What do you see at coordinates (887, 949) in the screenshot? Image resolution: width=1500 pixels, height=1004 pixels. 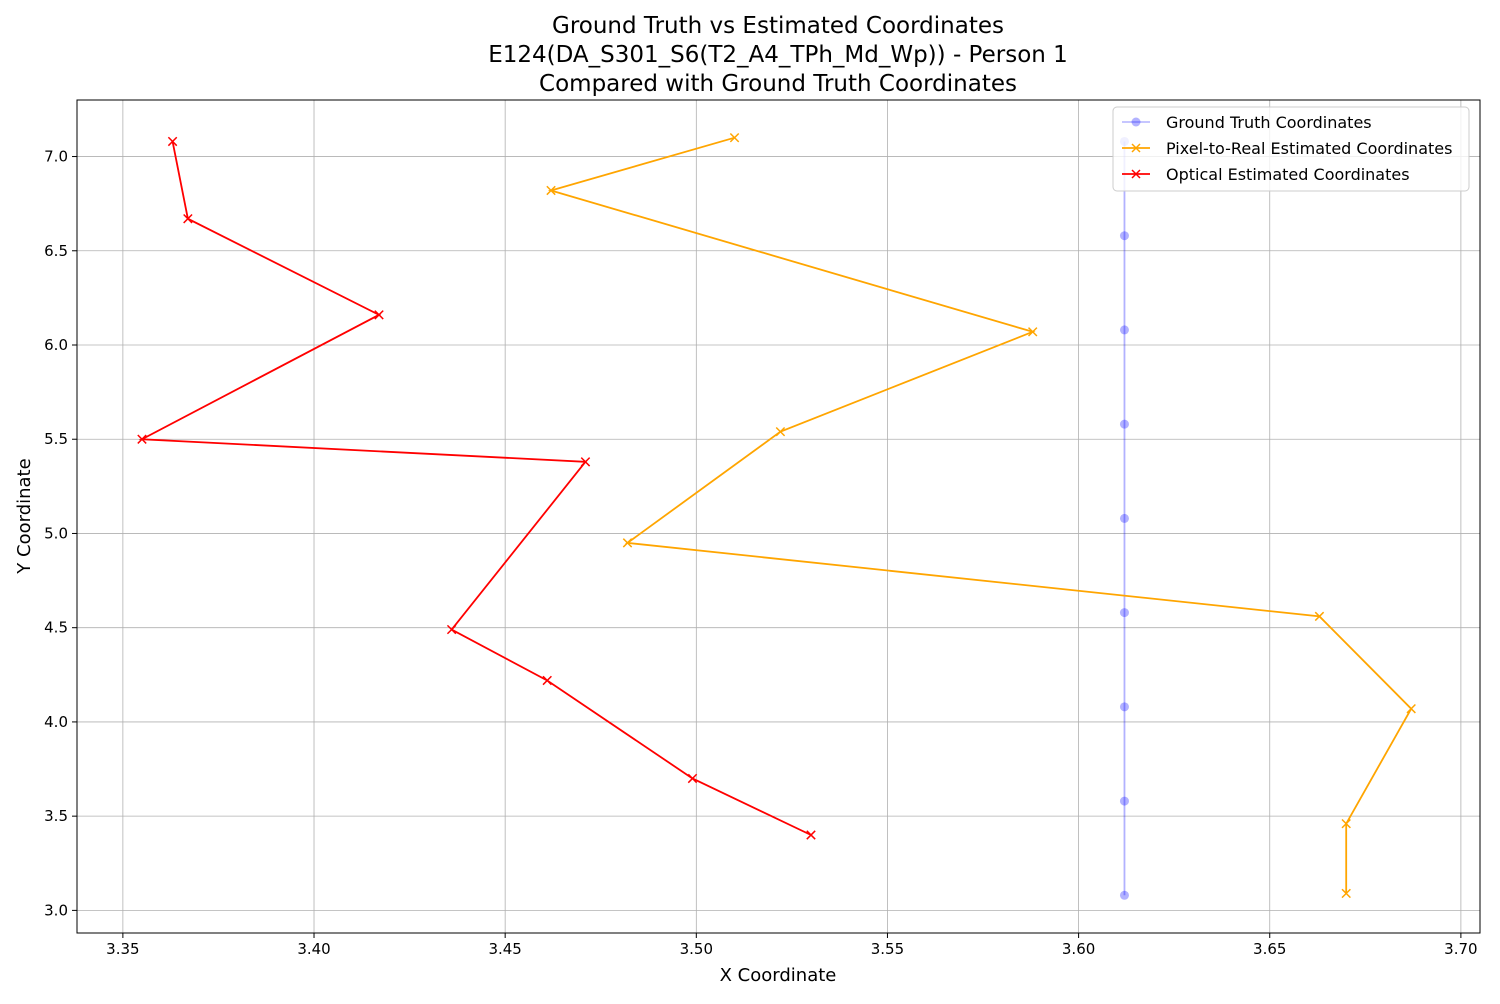 I see `x-tick-label: 3.55` at bounding box center [887, 949].